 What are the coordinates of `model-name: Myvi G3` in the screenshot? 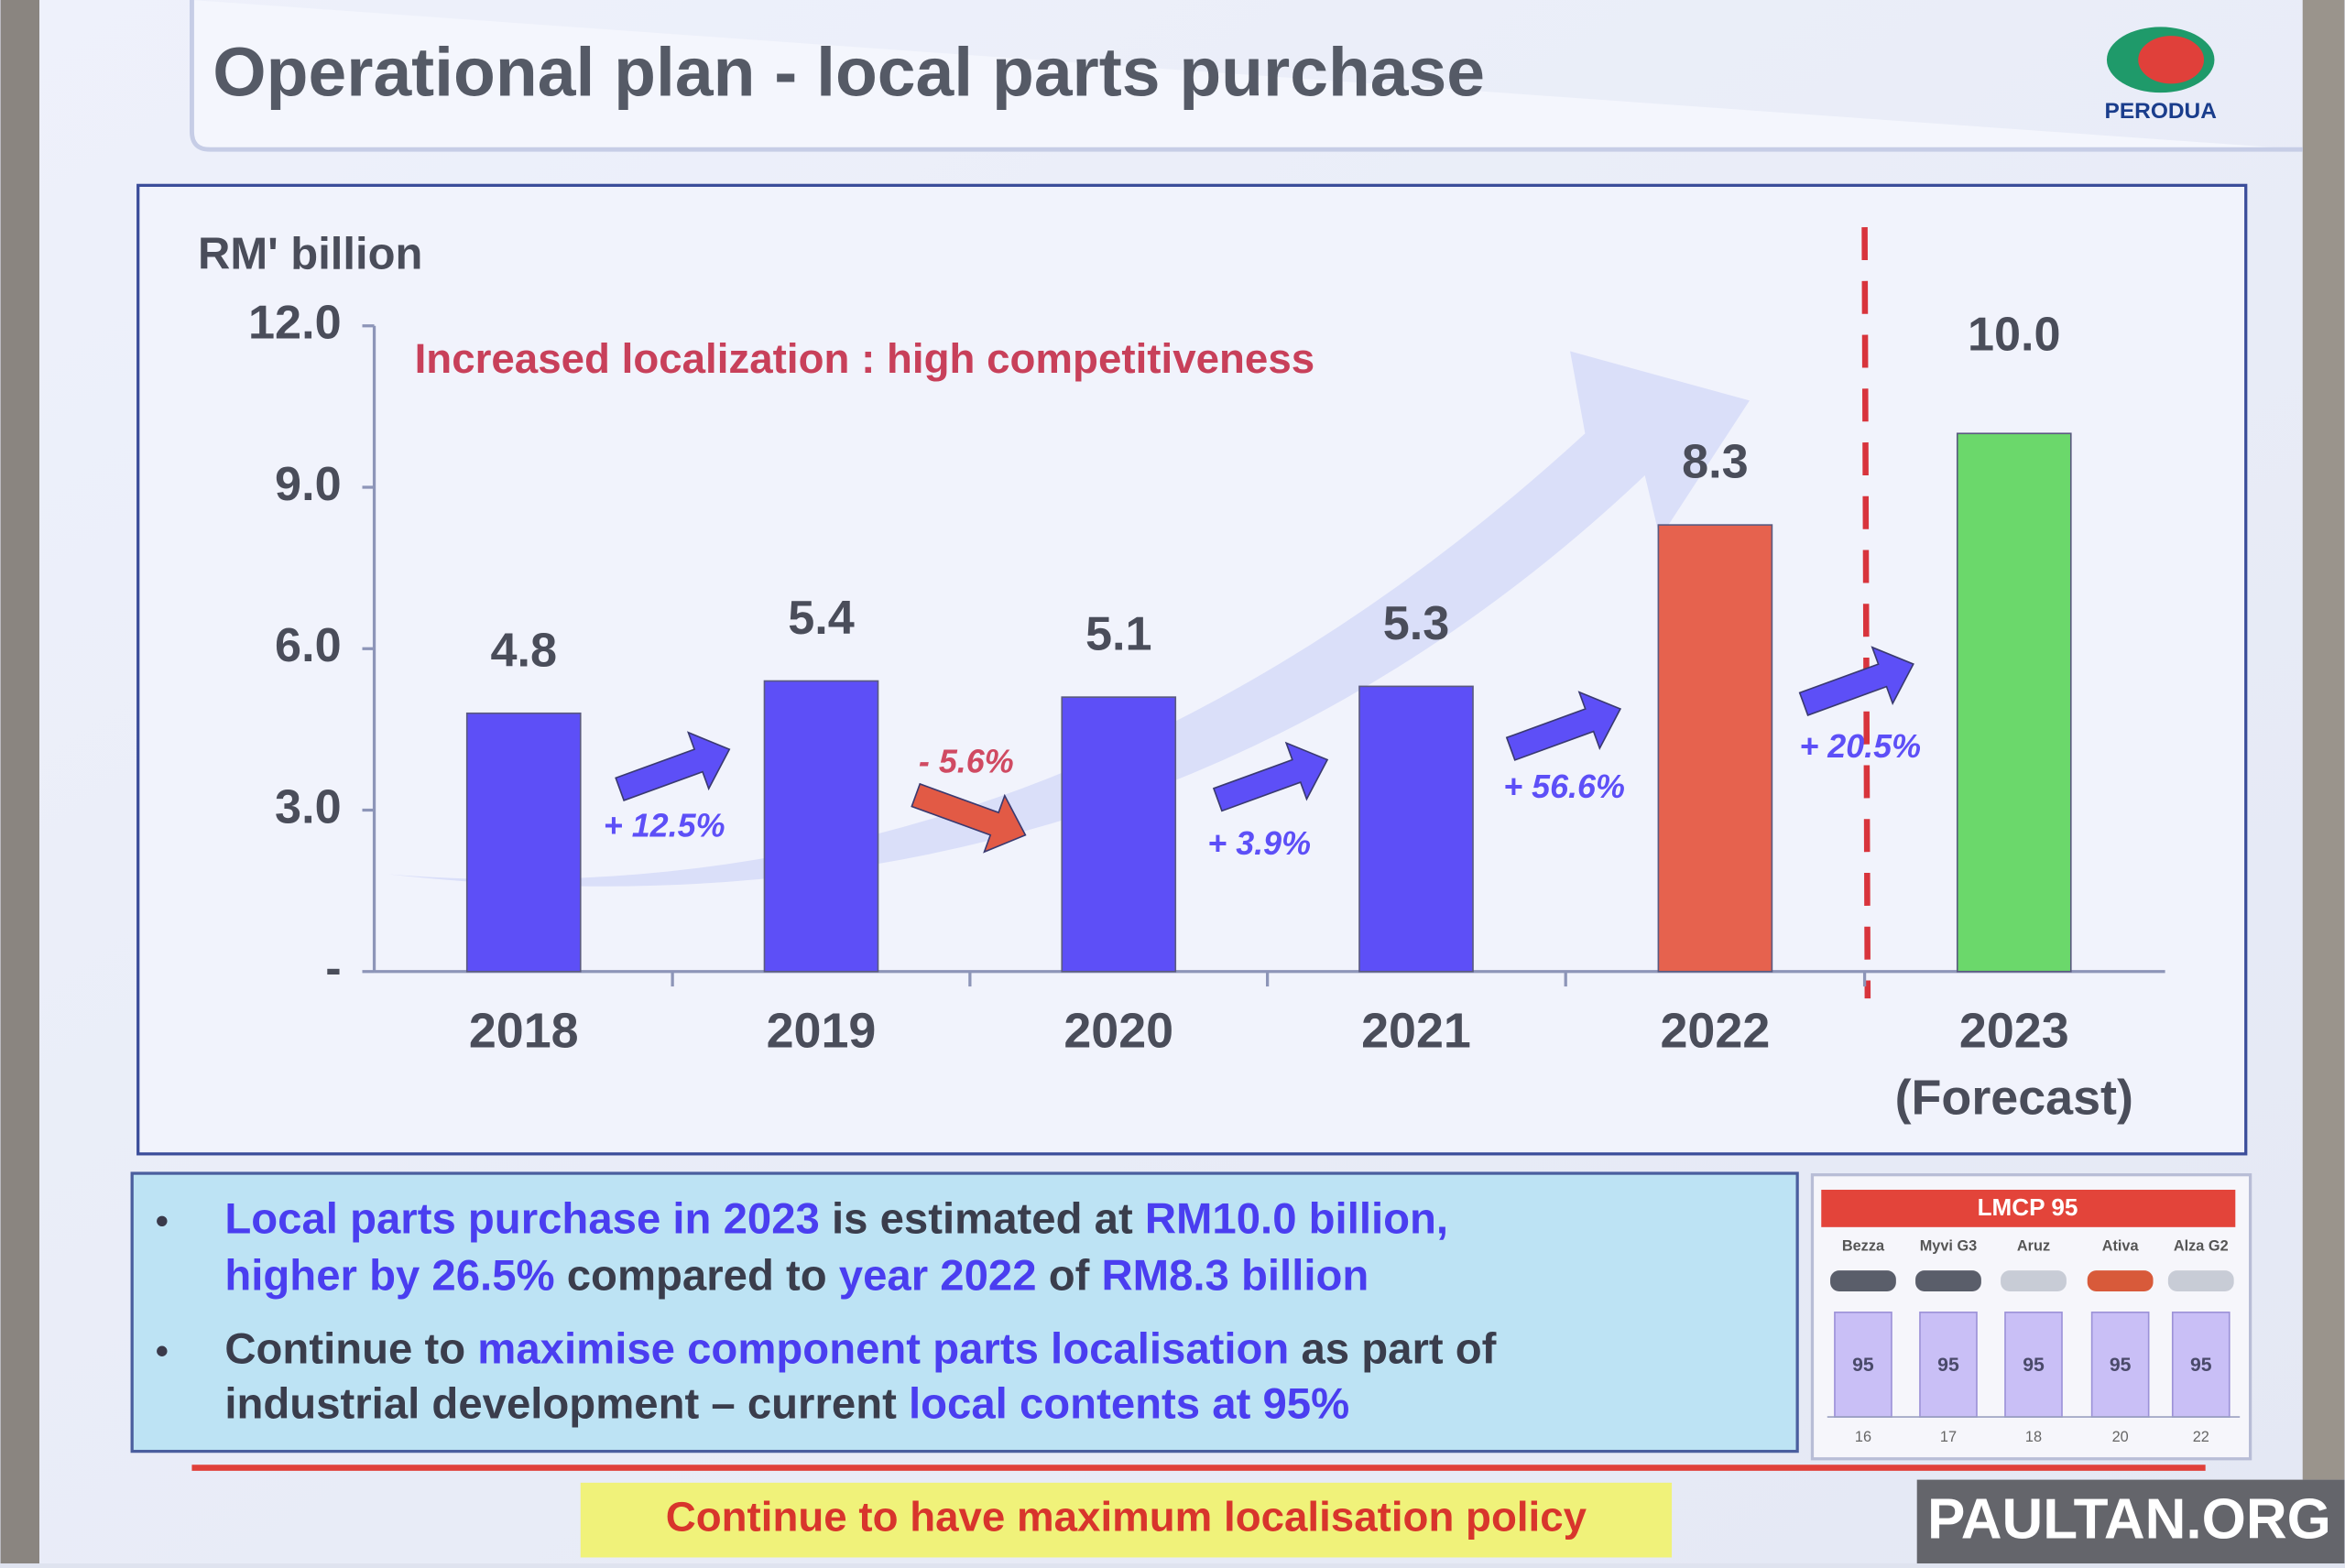 It's located at (1949, 1245).